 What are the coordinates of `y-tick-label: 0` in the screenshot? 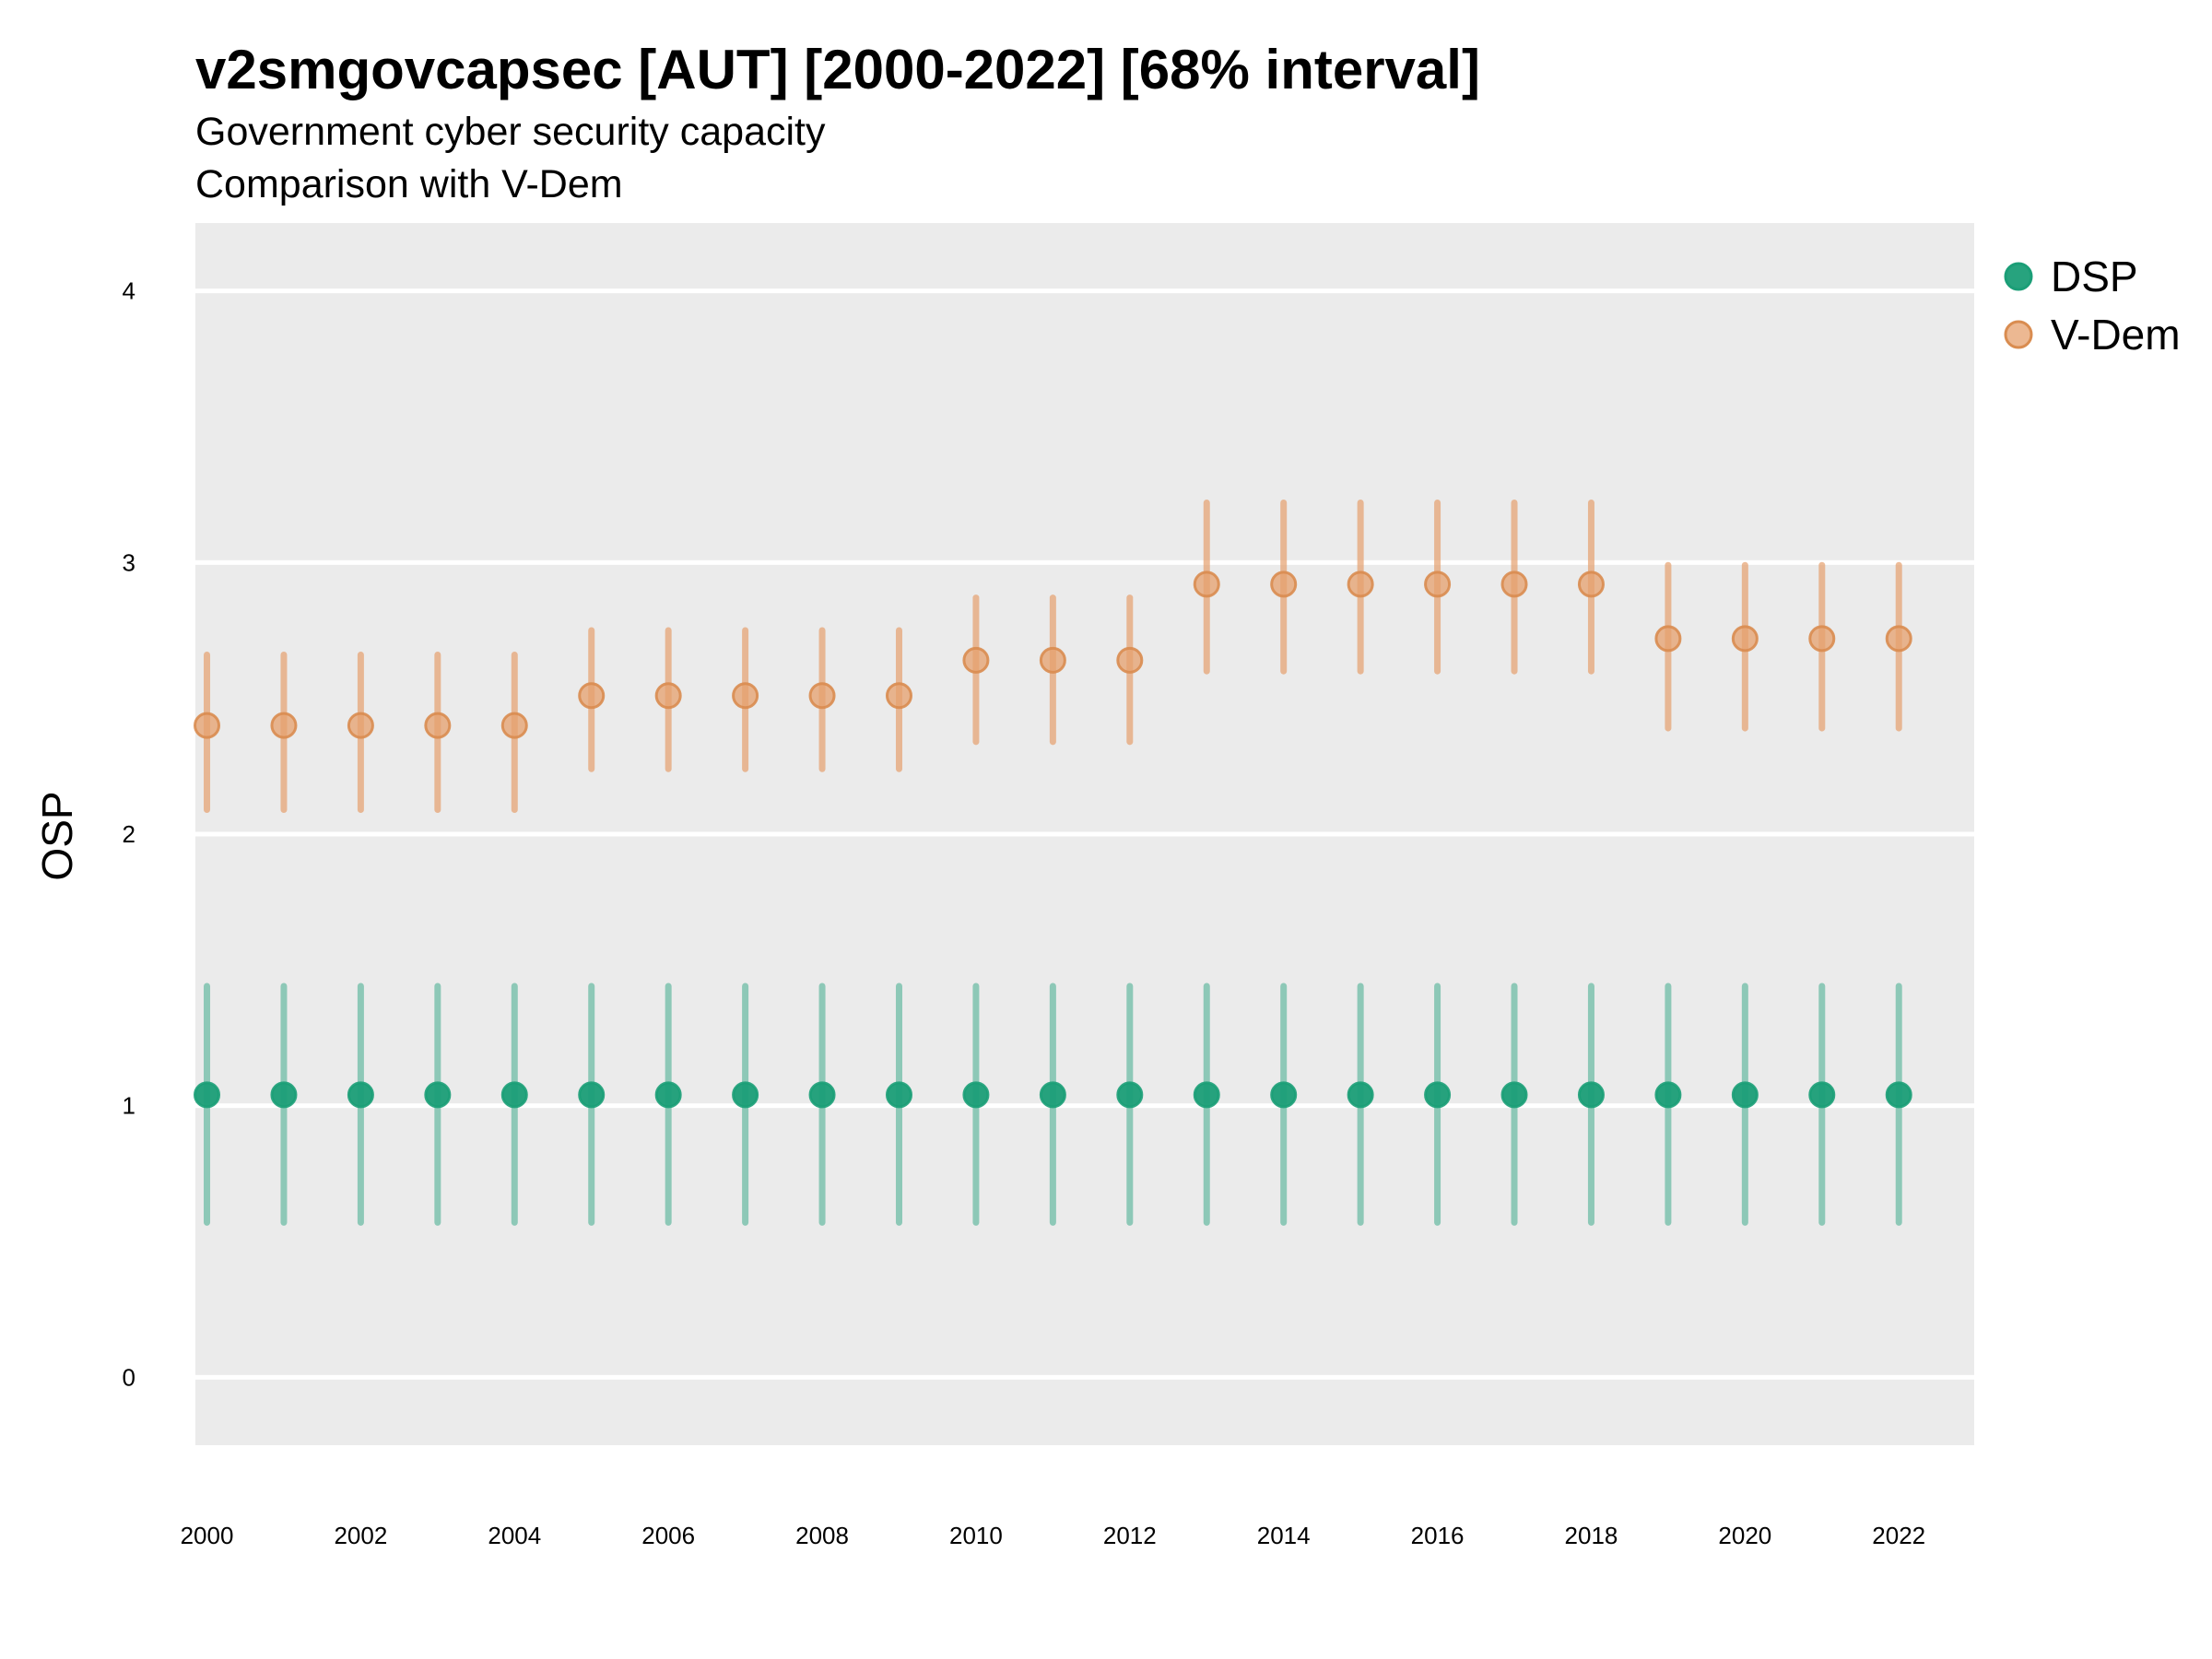 It's located at (129, 1377).